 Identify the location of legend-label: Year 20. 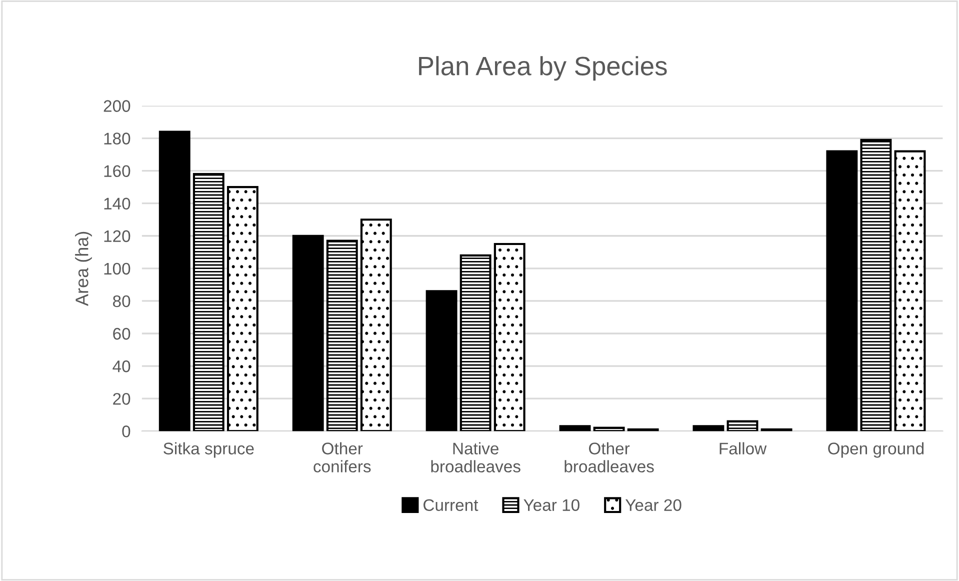
(653, 505).